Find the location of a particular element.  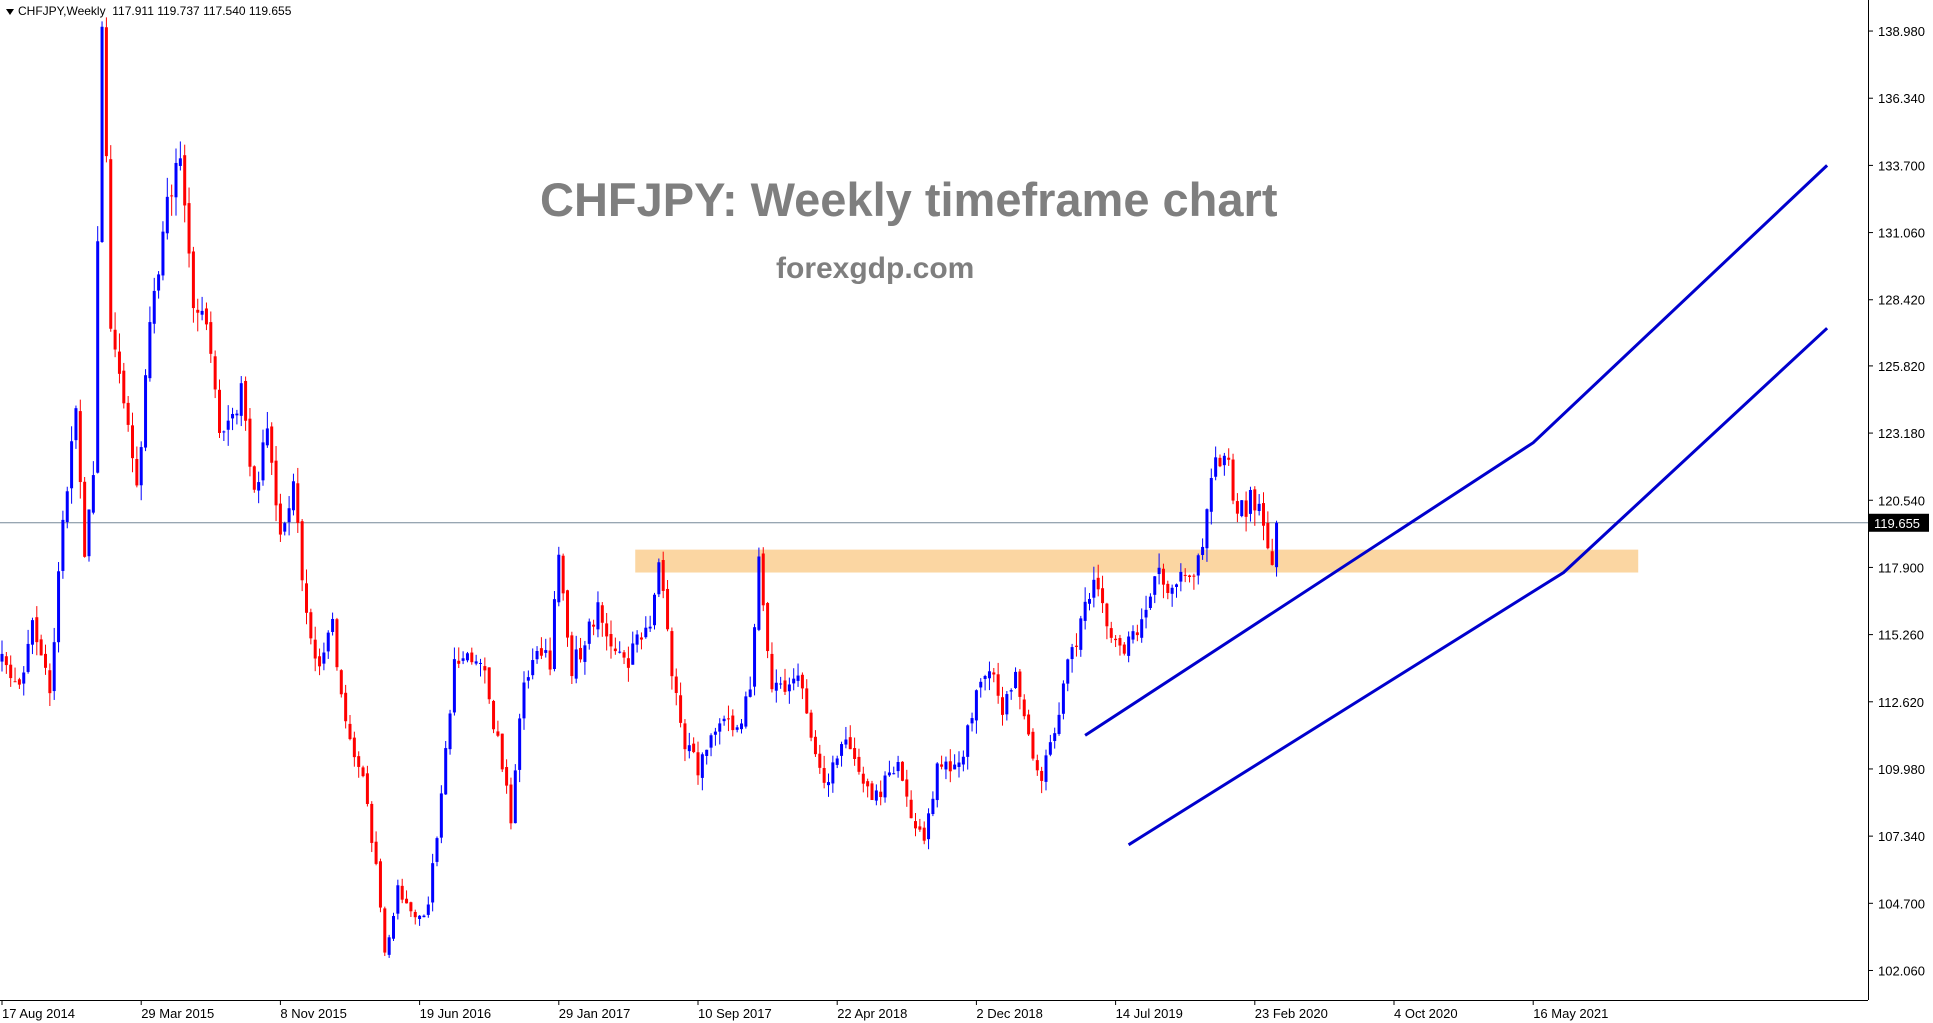

y-tick-label: 125.820 is located at coordinates (1901, 366).